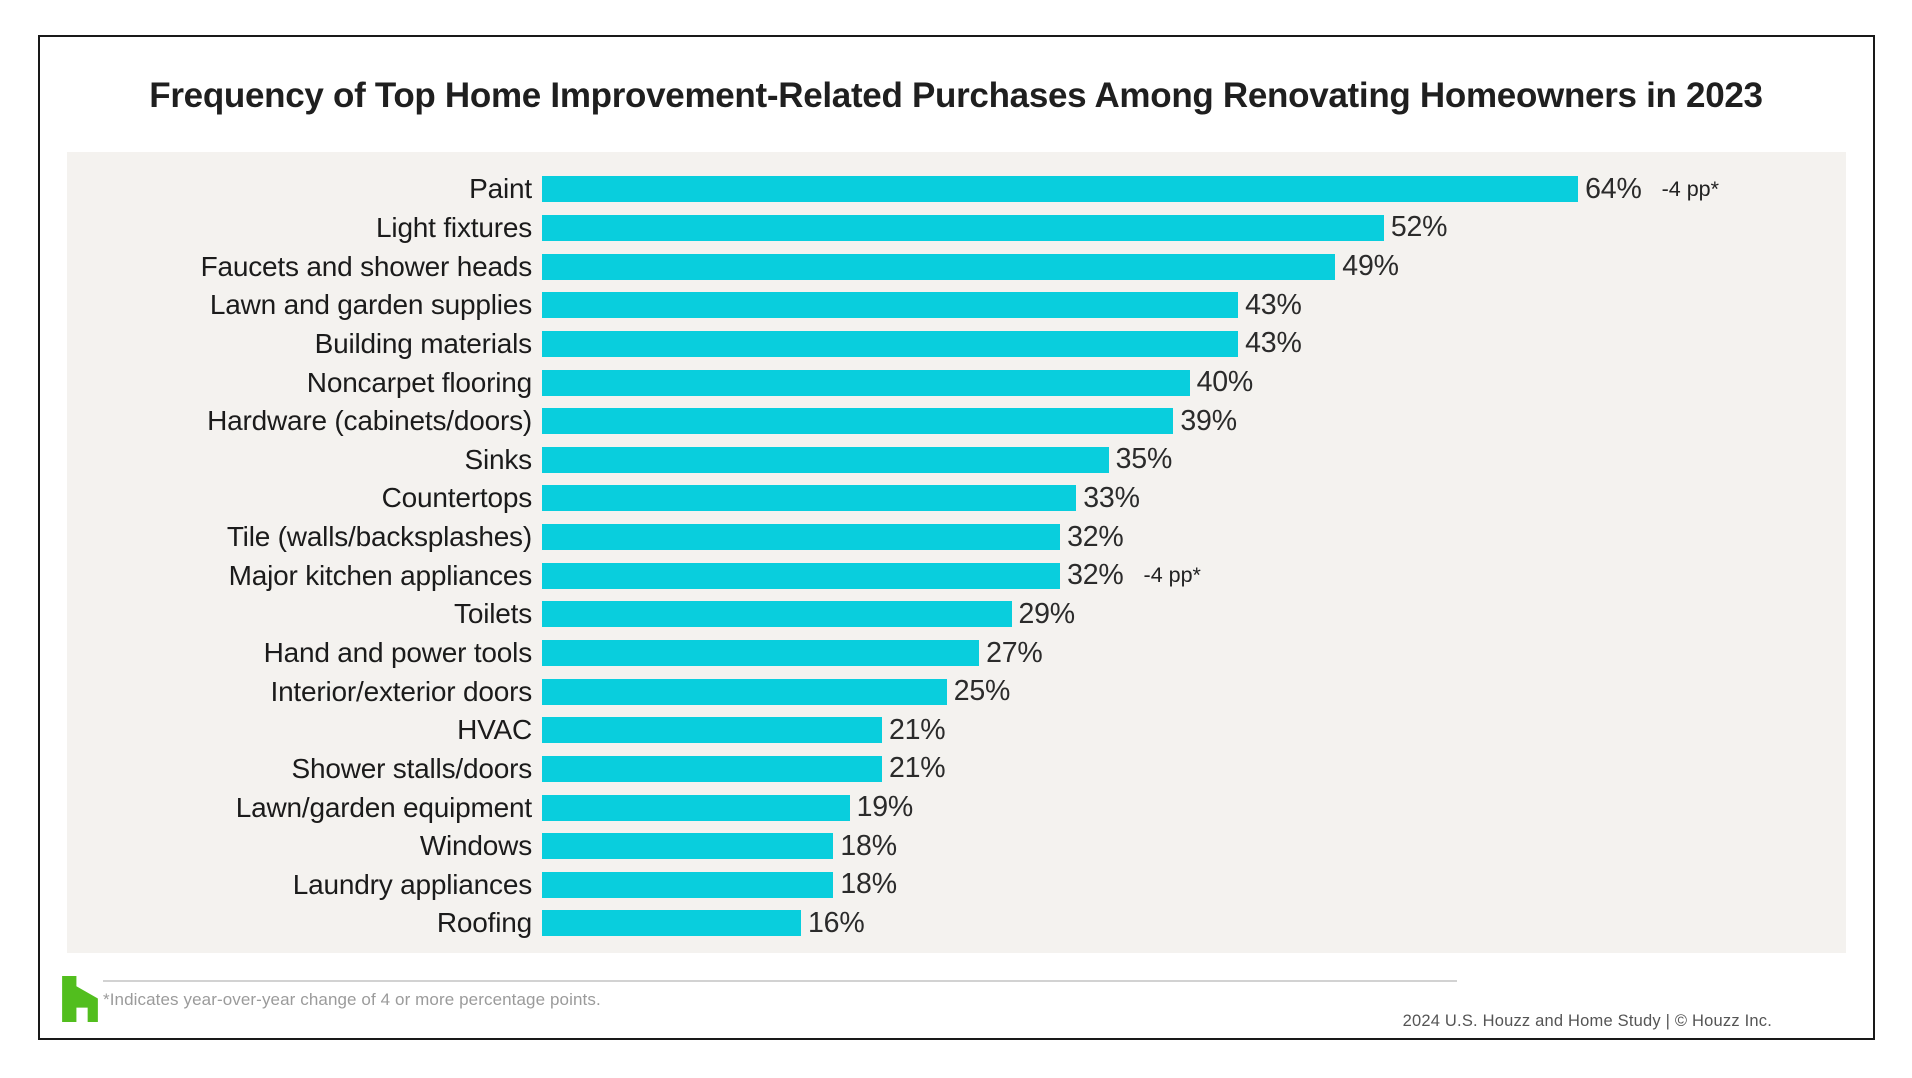 The image size is (1912, 1078). Describe the element at coordinates (370, 305) in the screenshot. I see `category-label: Lawn and garden supplies` at that location.